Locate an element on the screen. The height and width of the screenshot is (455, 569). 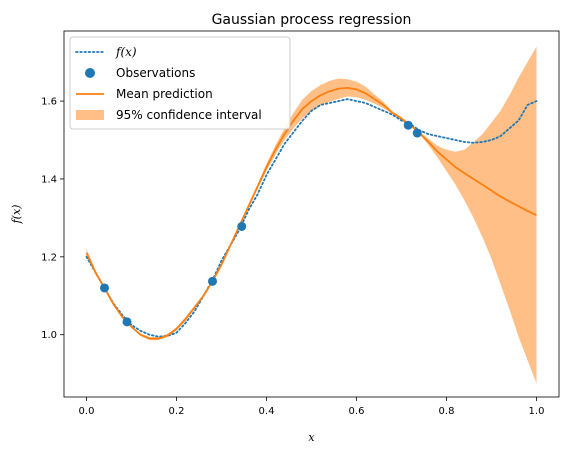
y-tick-label: 1.4 is located at coordinates (49, 179).